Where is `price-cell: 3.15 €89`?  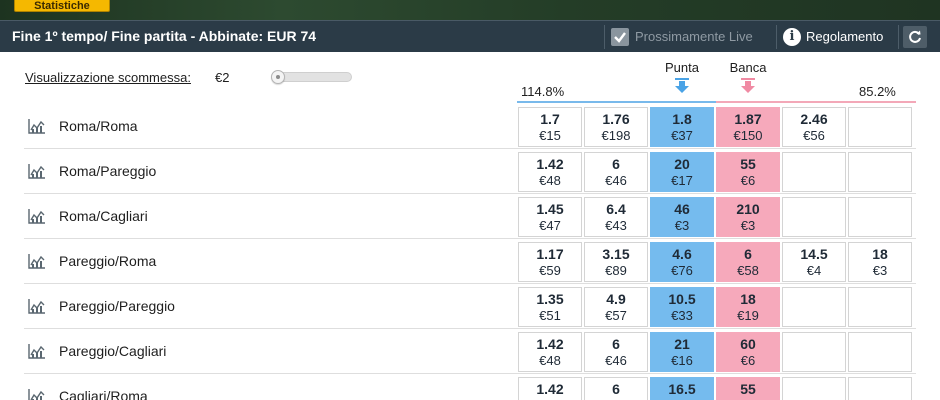 price-cell: 3.15 €89 is located at coordinates (616, 262).